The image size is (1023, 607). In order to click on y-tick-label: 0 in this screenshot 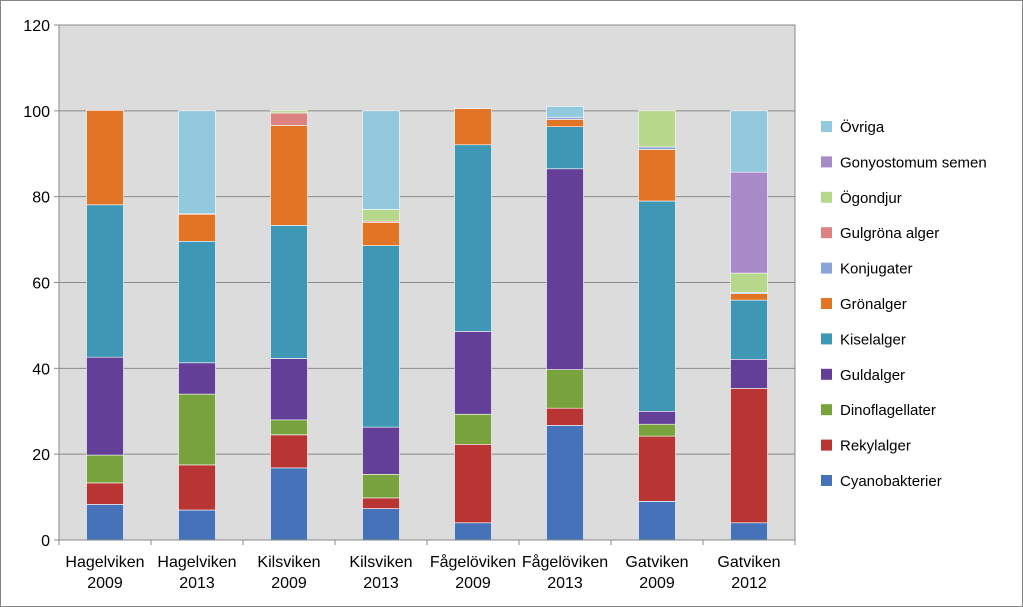, I will do `click(45, 541)`.